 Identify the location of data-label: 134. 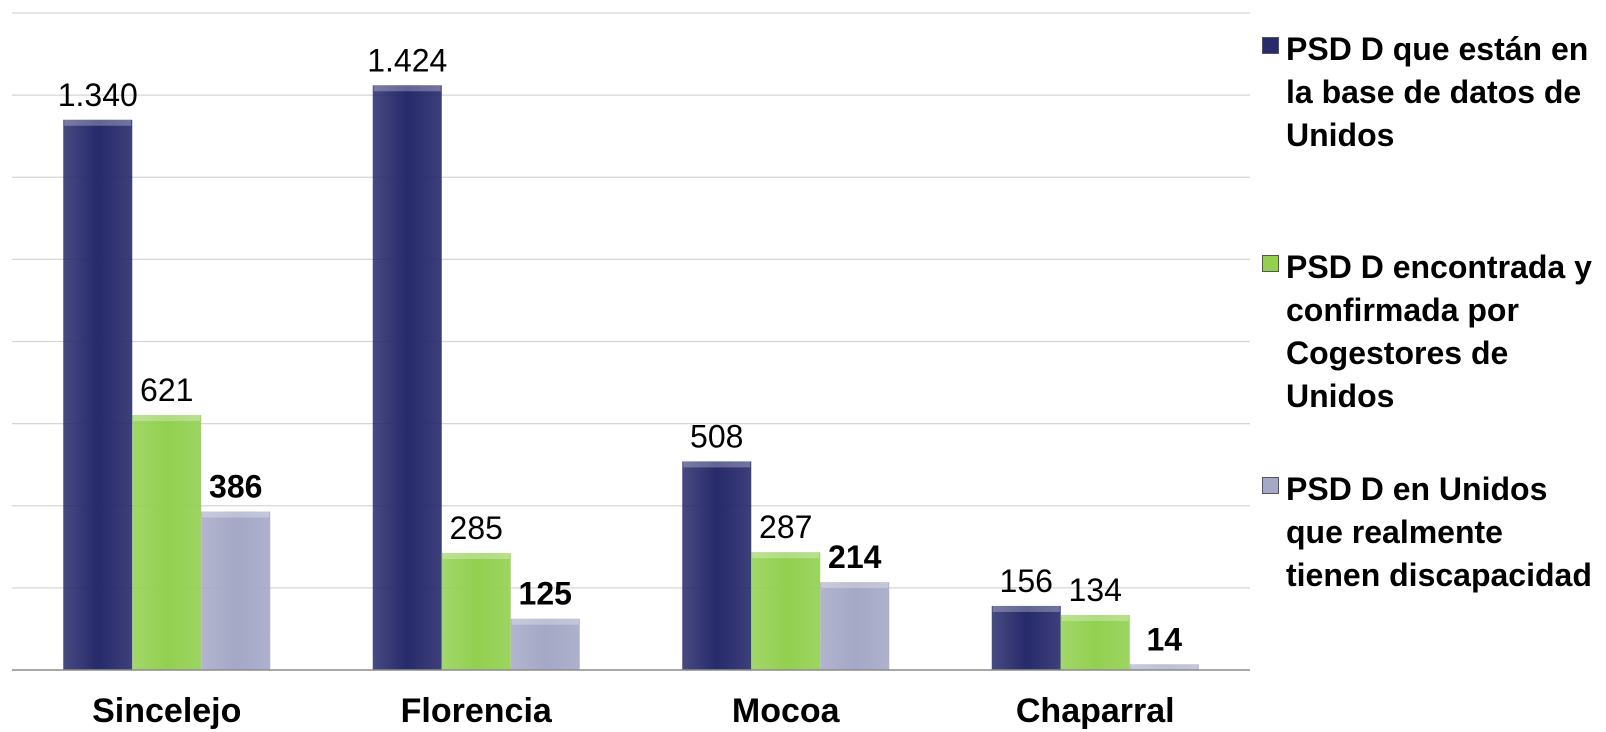
(1095, 590).